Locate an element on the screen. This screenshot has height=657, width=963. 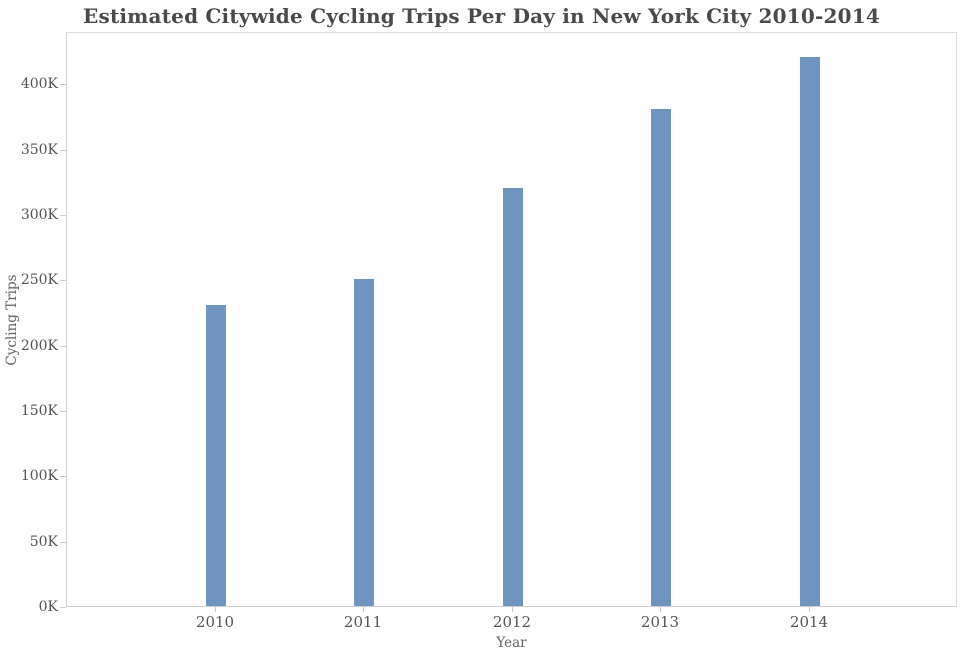
bar-2010 is located at coordinates (216, 455).